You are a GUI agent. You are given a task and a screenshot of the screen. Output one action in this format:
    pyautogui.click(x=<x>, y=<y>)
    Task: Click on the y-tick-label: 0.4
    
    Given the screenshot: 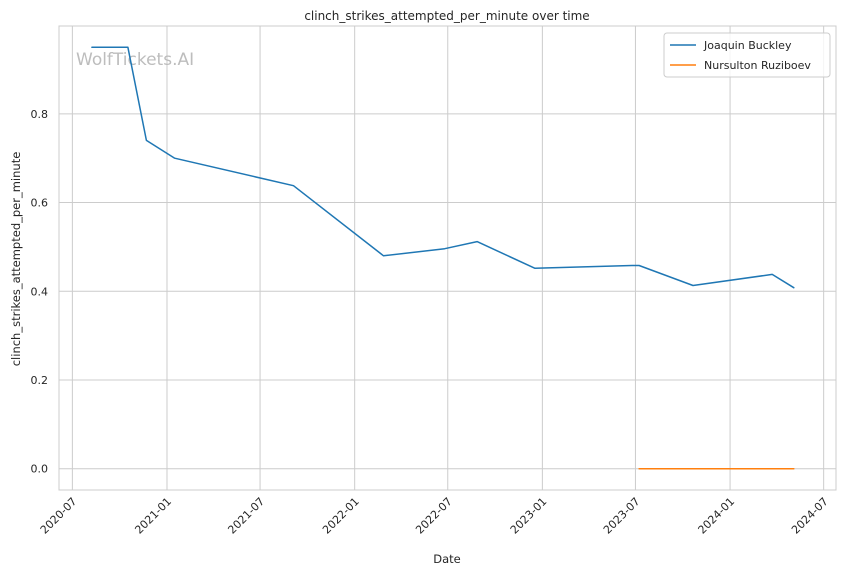 What is the action you would take?
    pyautogui.click(x=40, y=291)
    